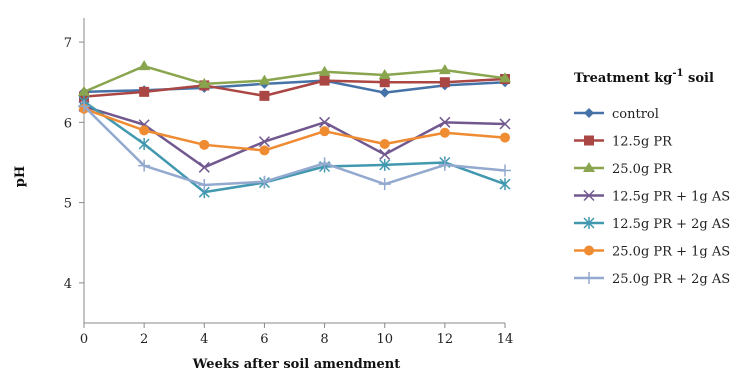  What do you see at coordinates (677, 73) in the screenshot?
I see `legend-title-superscript: -1` at bounding box center [677, 73].